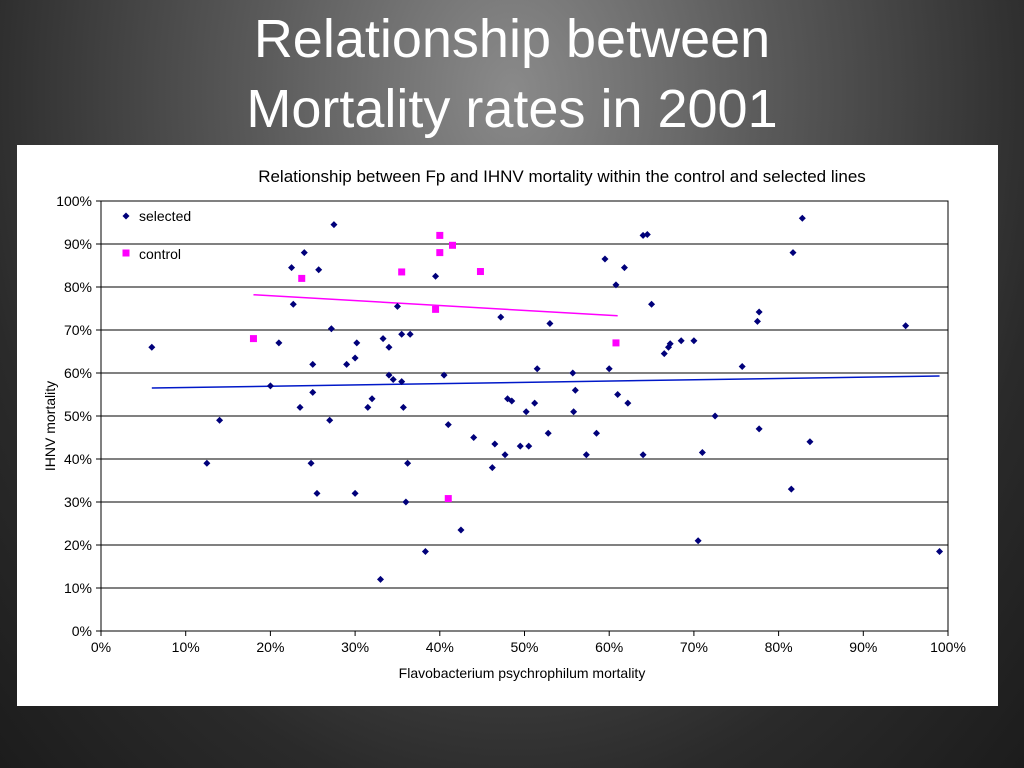  Describe the element at coordinates (165, 216) in the screenshot. I see `legend-label-selected: selected` at that location.